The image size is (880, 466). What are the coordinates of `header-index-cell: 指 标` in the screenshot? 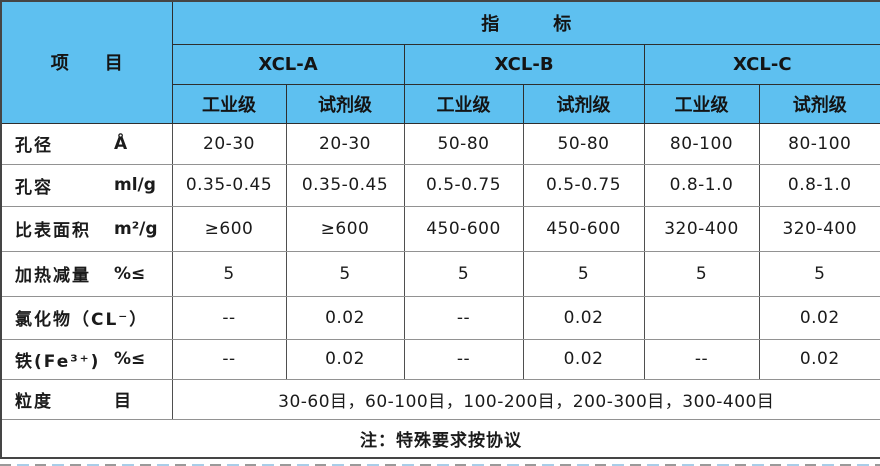 It's located at (525, 22).